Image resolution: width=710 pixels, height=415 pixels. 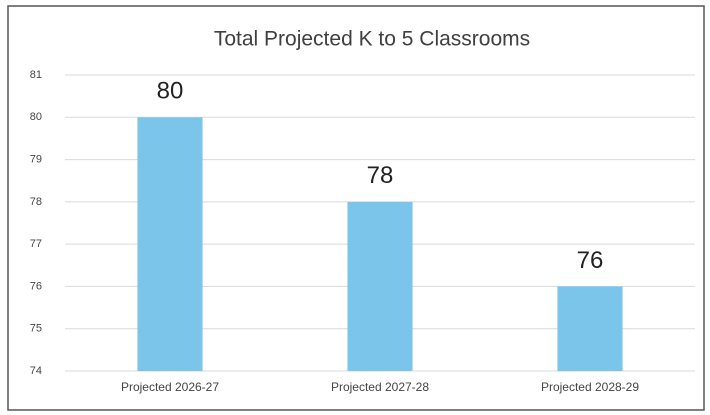 What do you see at coordinates (36, 329) in the screenshot?
I see `y-tick-label: 75` at bounding box center [36, 329].